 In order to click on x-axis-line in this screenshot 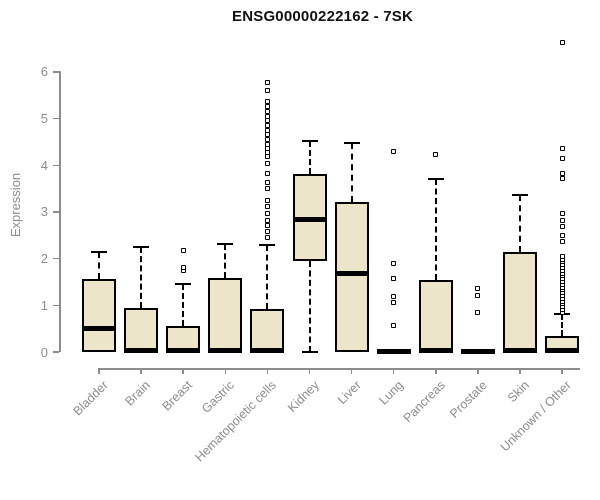, I will do `click(340, 369)`.